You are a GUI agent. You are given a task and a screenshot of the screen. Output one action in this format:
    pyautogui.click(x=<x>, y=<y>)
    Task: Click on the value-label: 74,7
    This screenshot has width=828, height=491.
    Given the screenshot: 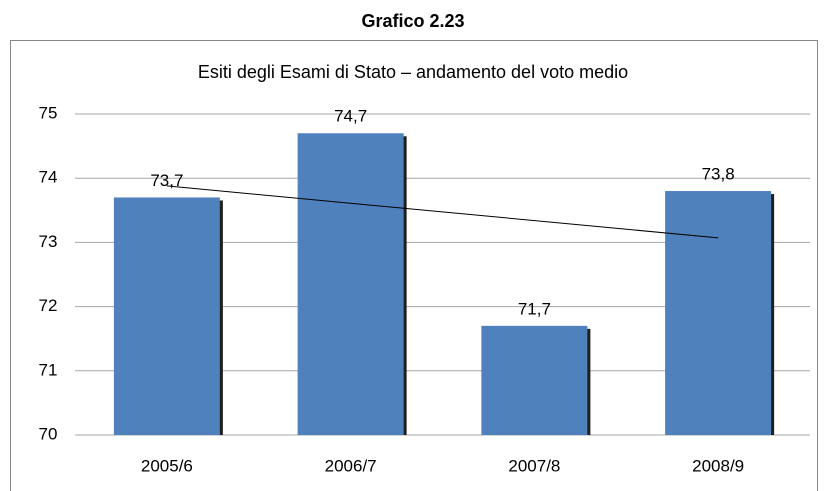 What is the action you would take?
    pyautogui.click(x=350, y=116)
    